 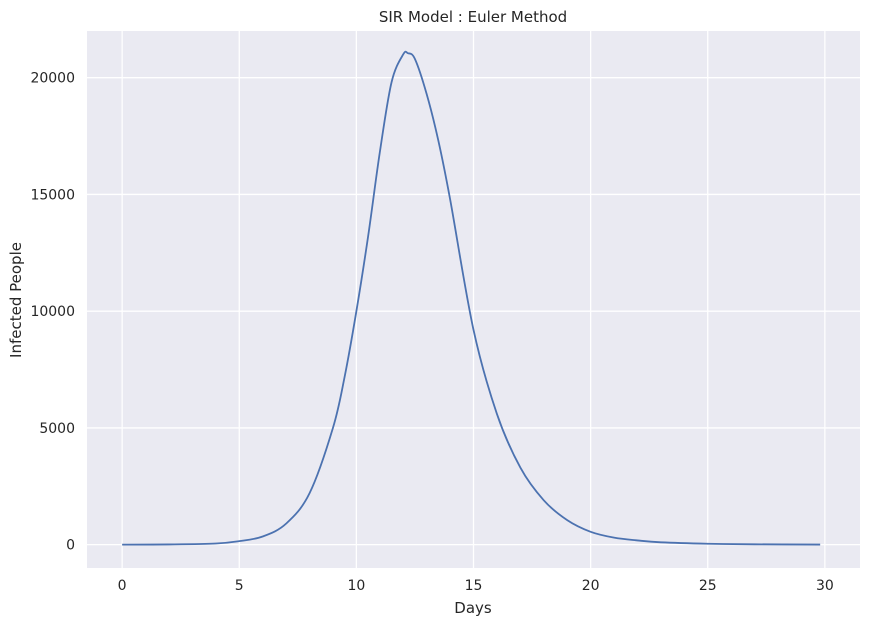 What do you see at coordinates (52, 195) in the screenshot?
I see `y-tick-label: 15000` at bounding box center [52, 195].